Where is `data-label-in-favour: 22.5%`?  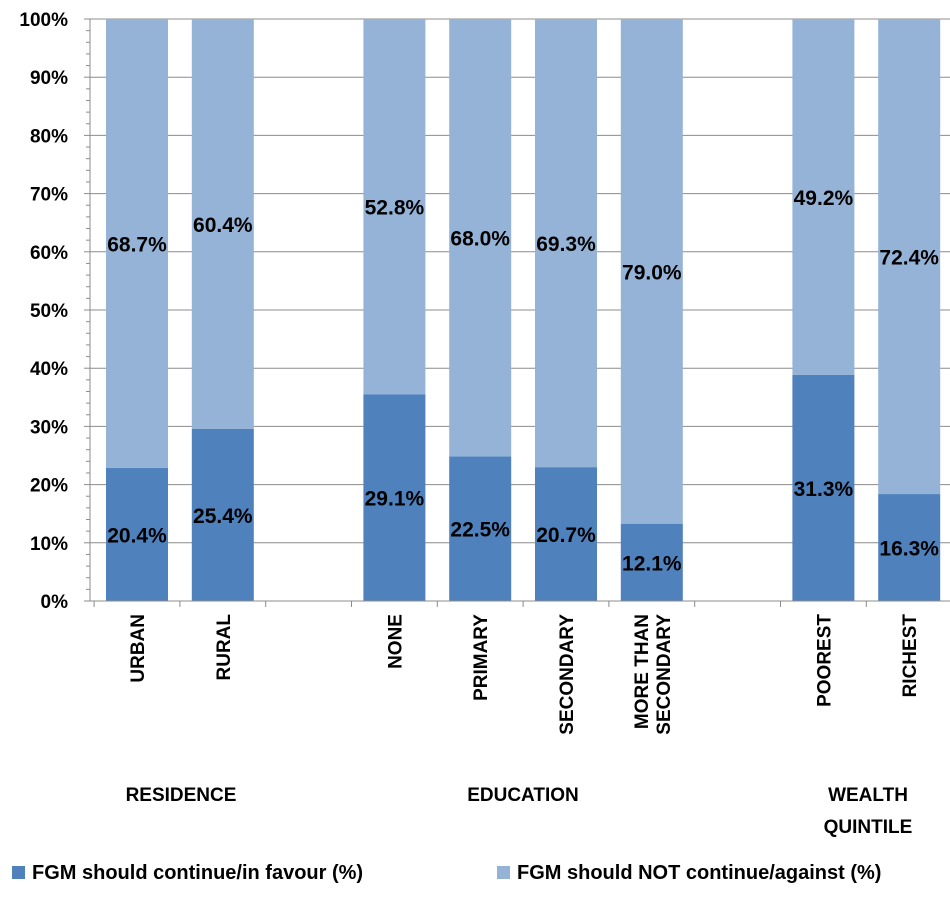 data-label-in-favour: 22.5% is located at coordinates (480, 530).